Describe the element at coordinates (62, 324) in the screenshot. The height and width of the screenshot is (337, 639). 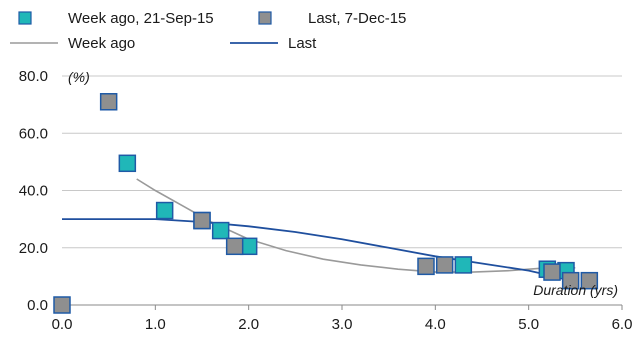
I see `x-tick-label: 0.0` at that location.